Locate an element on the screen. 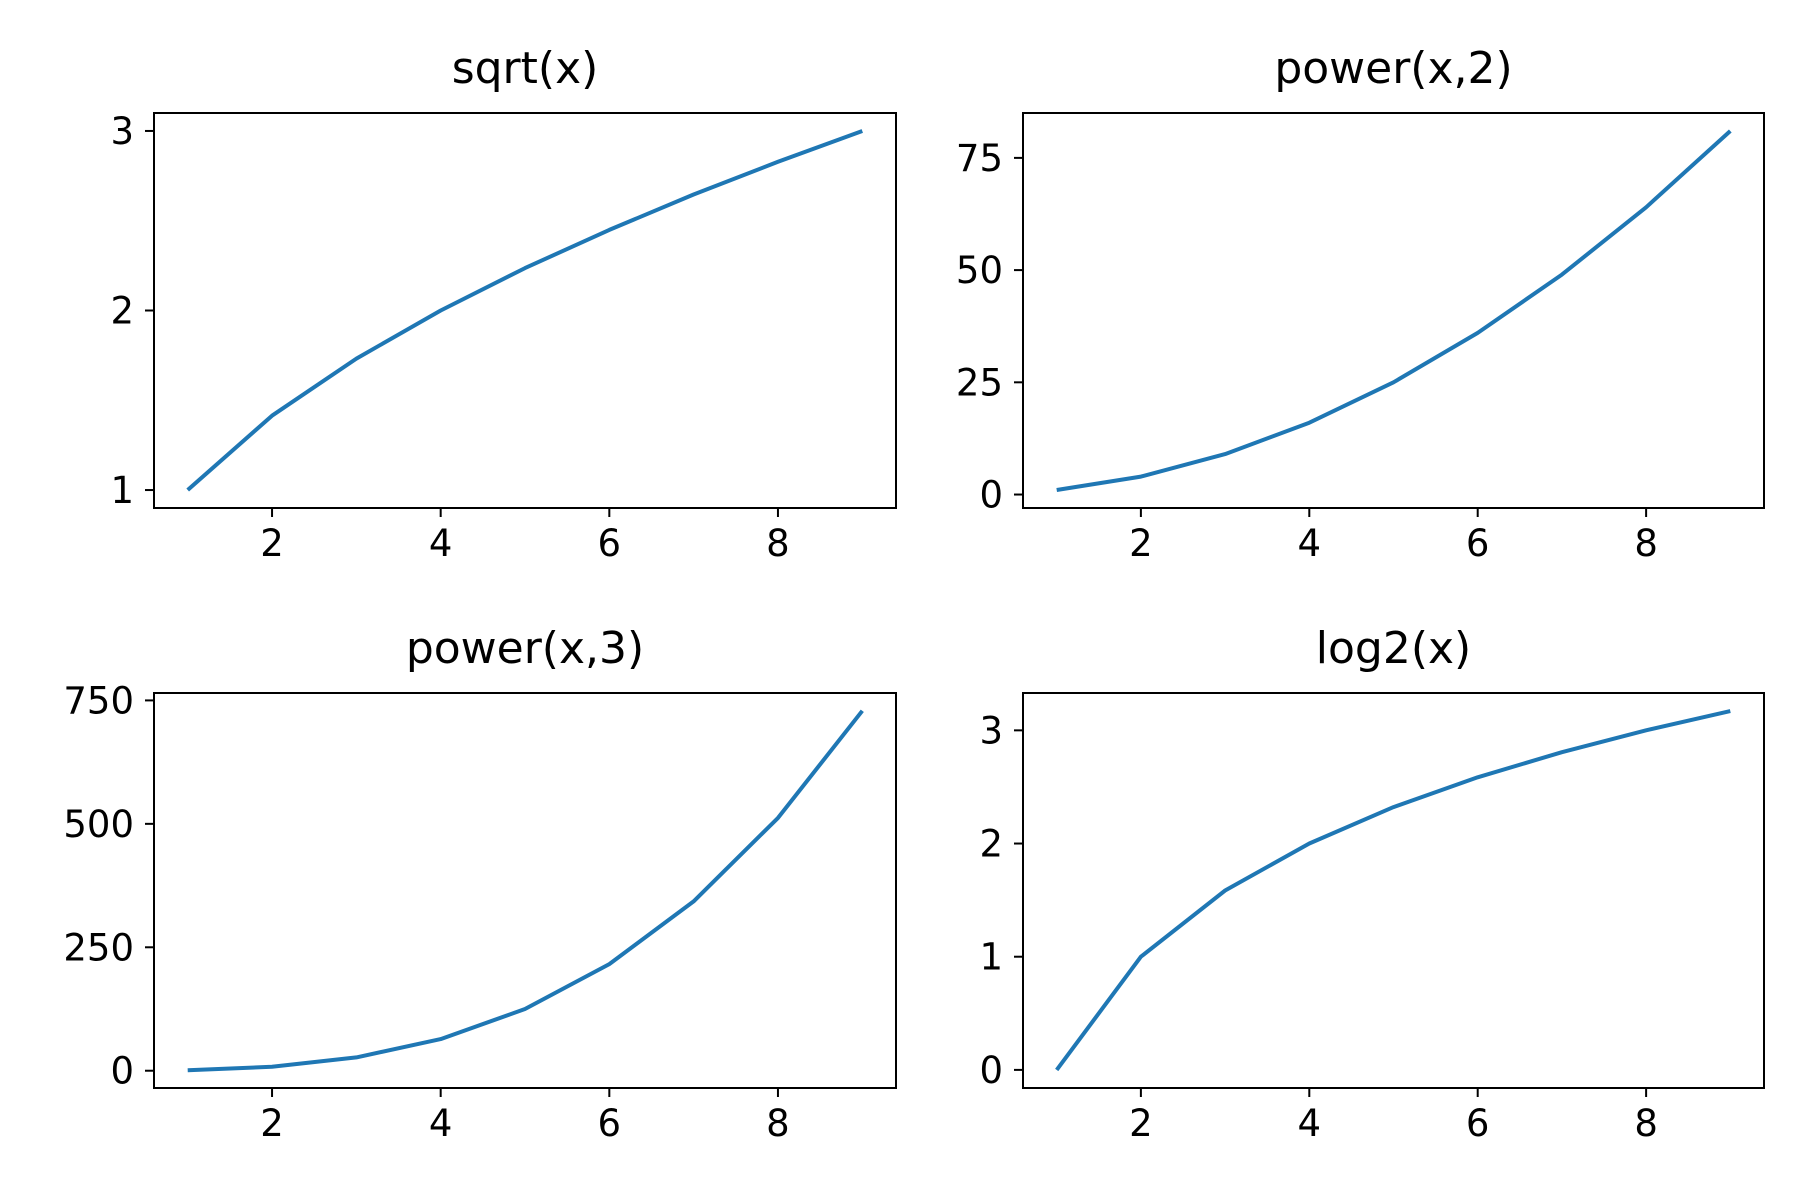 This screenshot has width=1800, height=1200. subplot-title: power(x,2) is located at coordinates (1393, 68).